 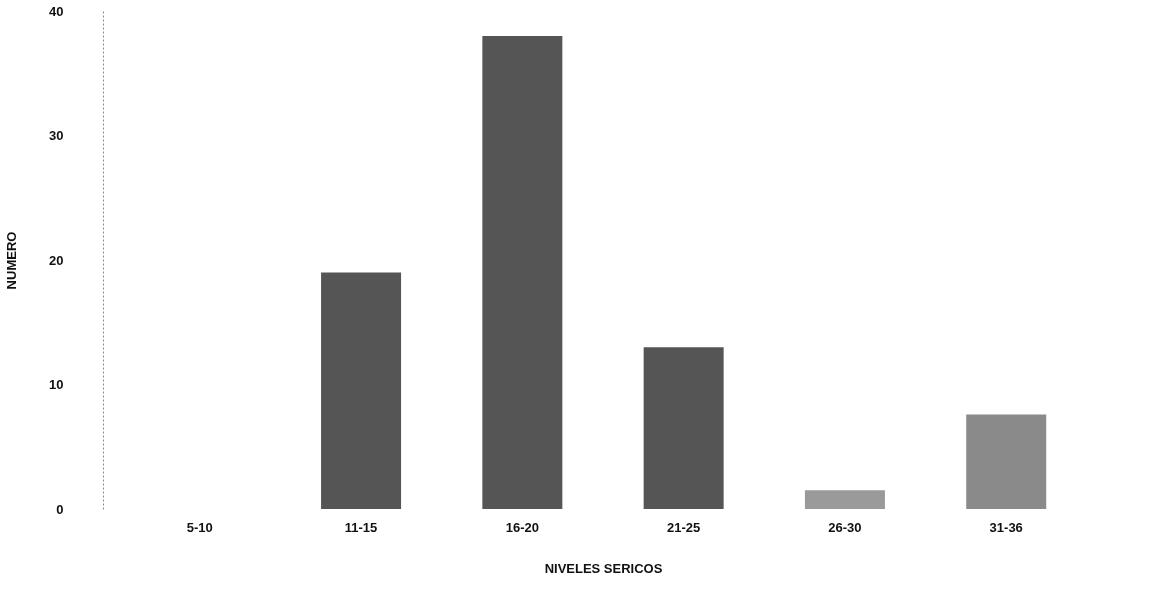 I want to click on y-tick-label: 30, so click(x=56, y=135).